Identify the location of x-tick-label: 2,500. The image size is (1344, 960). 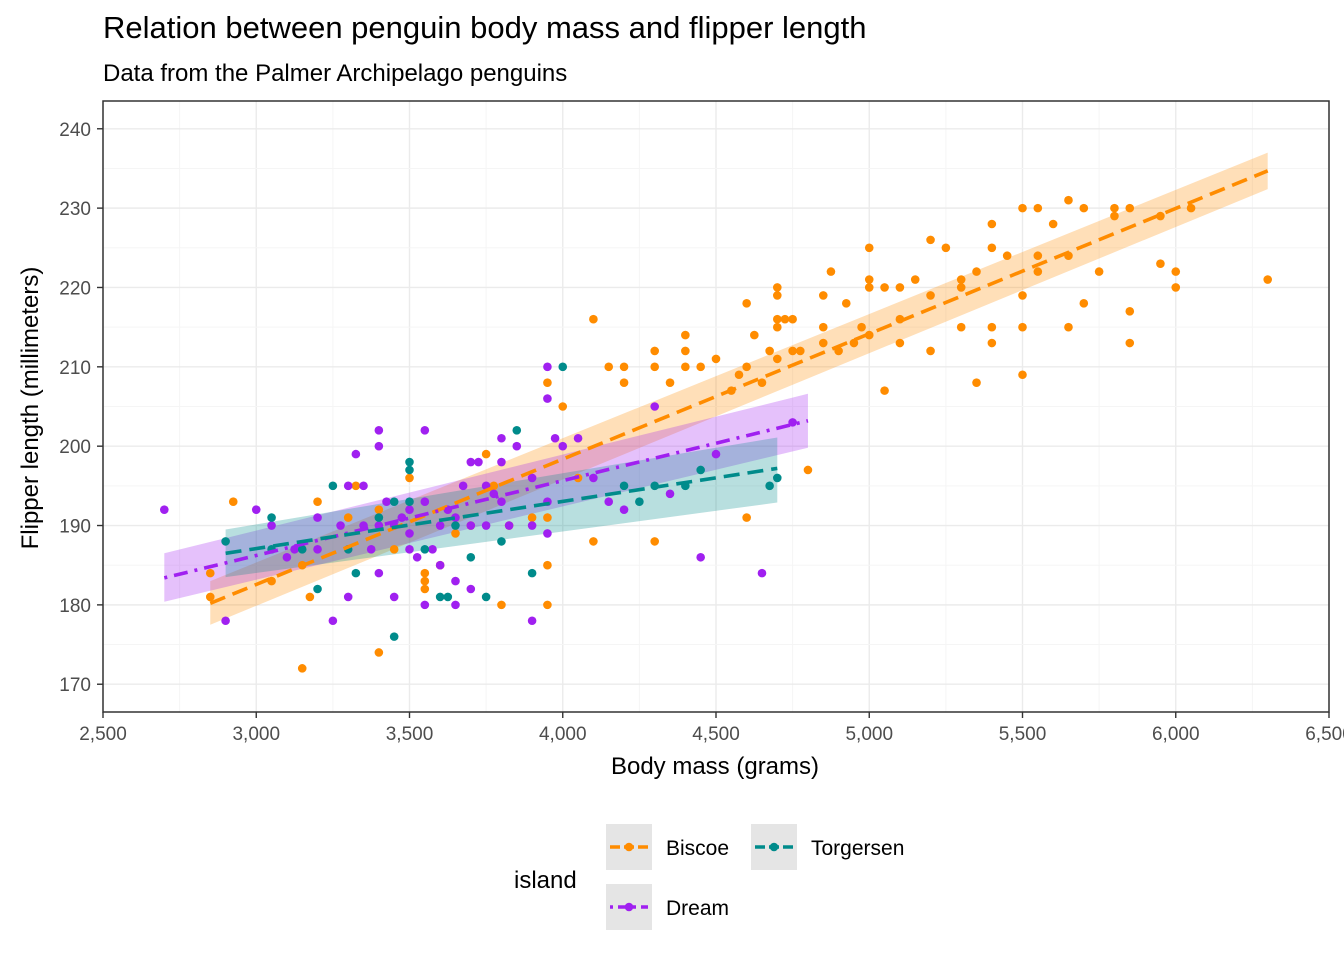
(103, 734).